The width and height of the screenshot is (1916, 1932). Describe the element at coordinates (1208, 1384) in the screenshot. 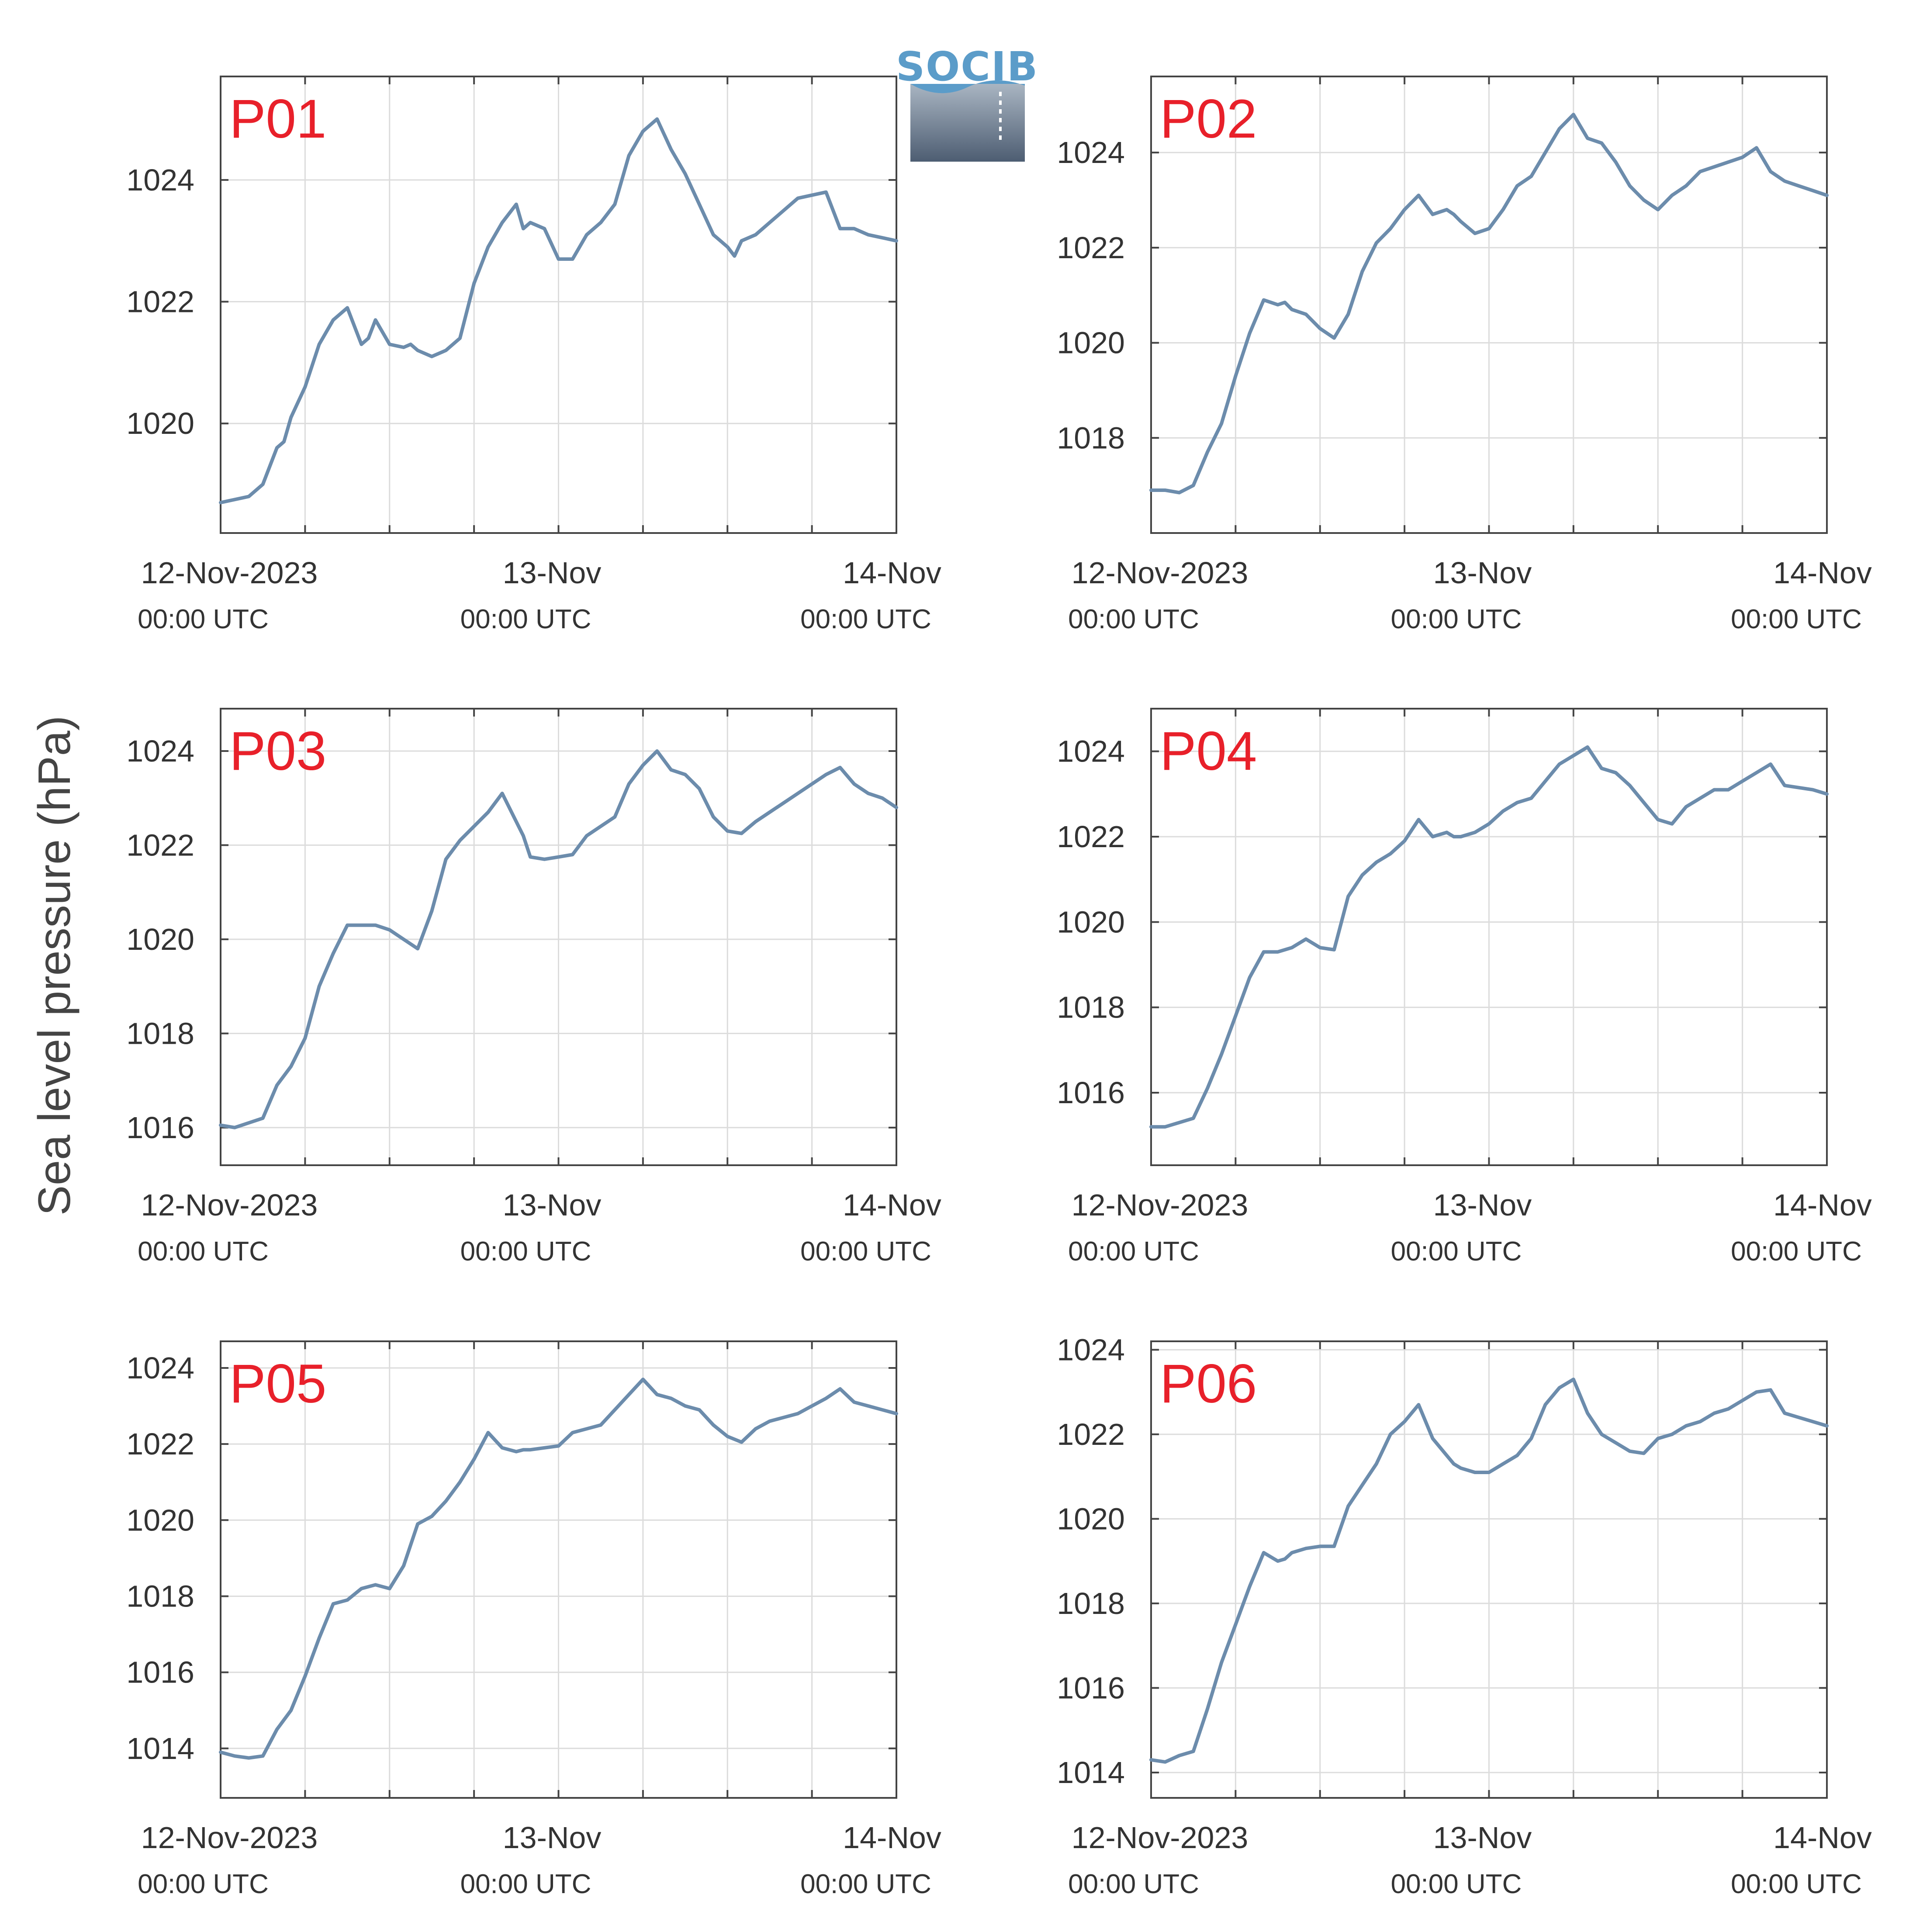

I see `panel-title: P06` at that location.